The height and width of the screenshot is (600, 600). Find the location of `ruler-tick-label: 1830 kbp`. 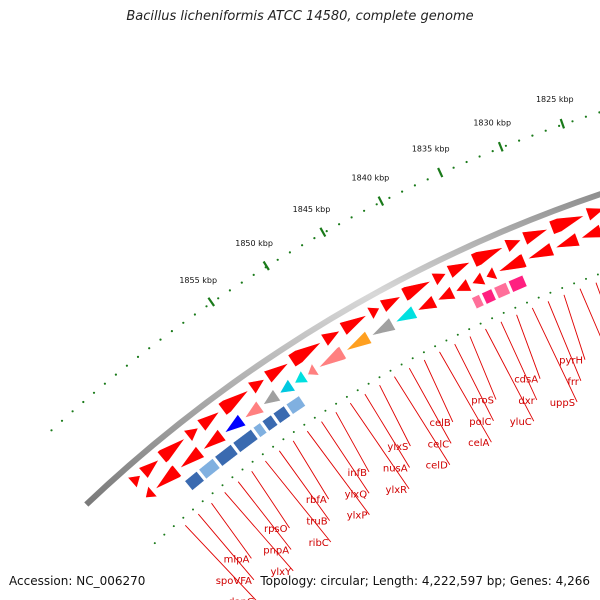

ruler-tick-label: 1830 kbp is located at coordinates (492, 122).